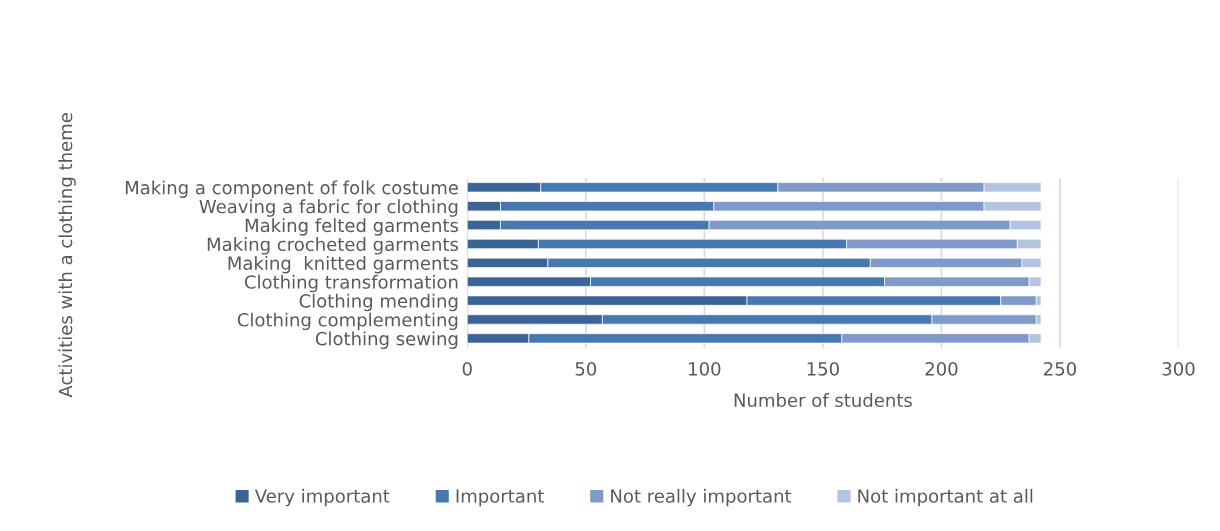  Describe the element at coordinates (351, 283) in the screenshot. I see `y-tick-label: Clothing transformation` at that location.